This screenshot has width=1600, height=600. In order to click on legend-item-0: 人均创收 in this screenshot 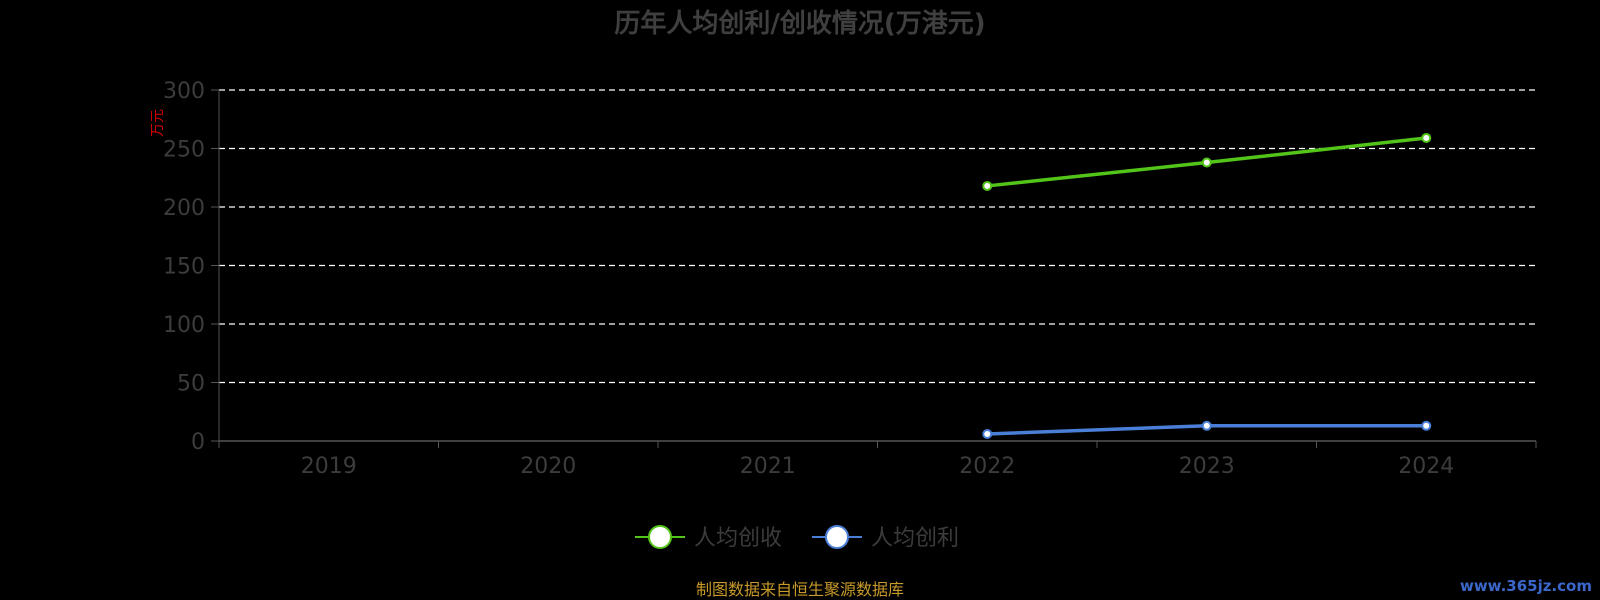, I will do `click(708, 538)`.